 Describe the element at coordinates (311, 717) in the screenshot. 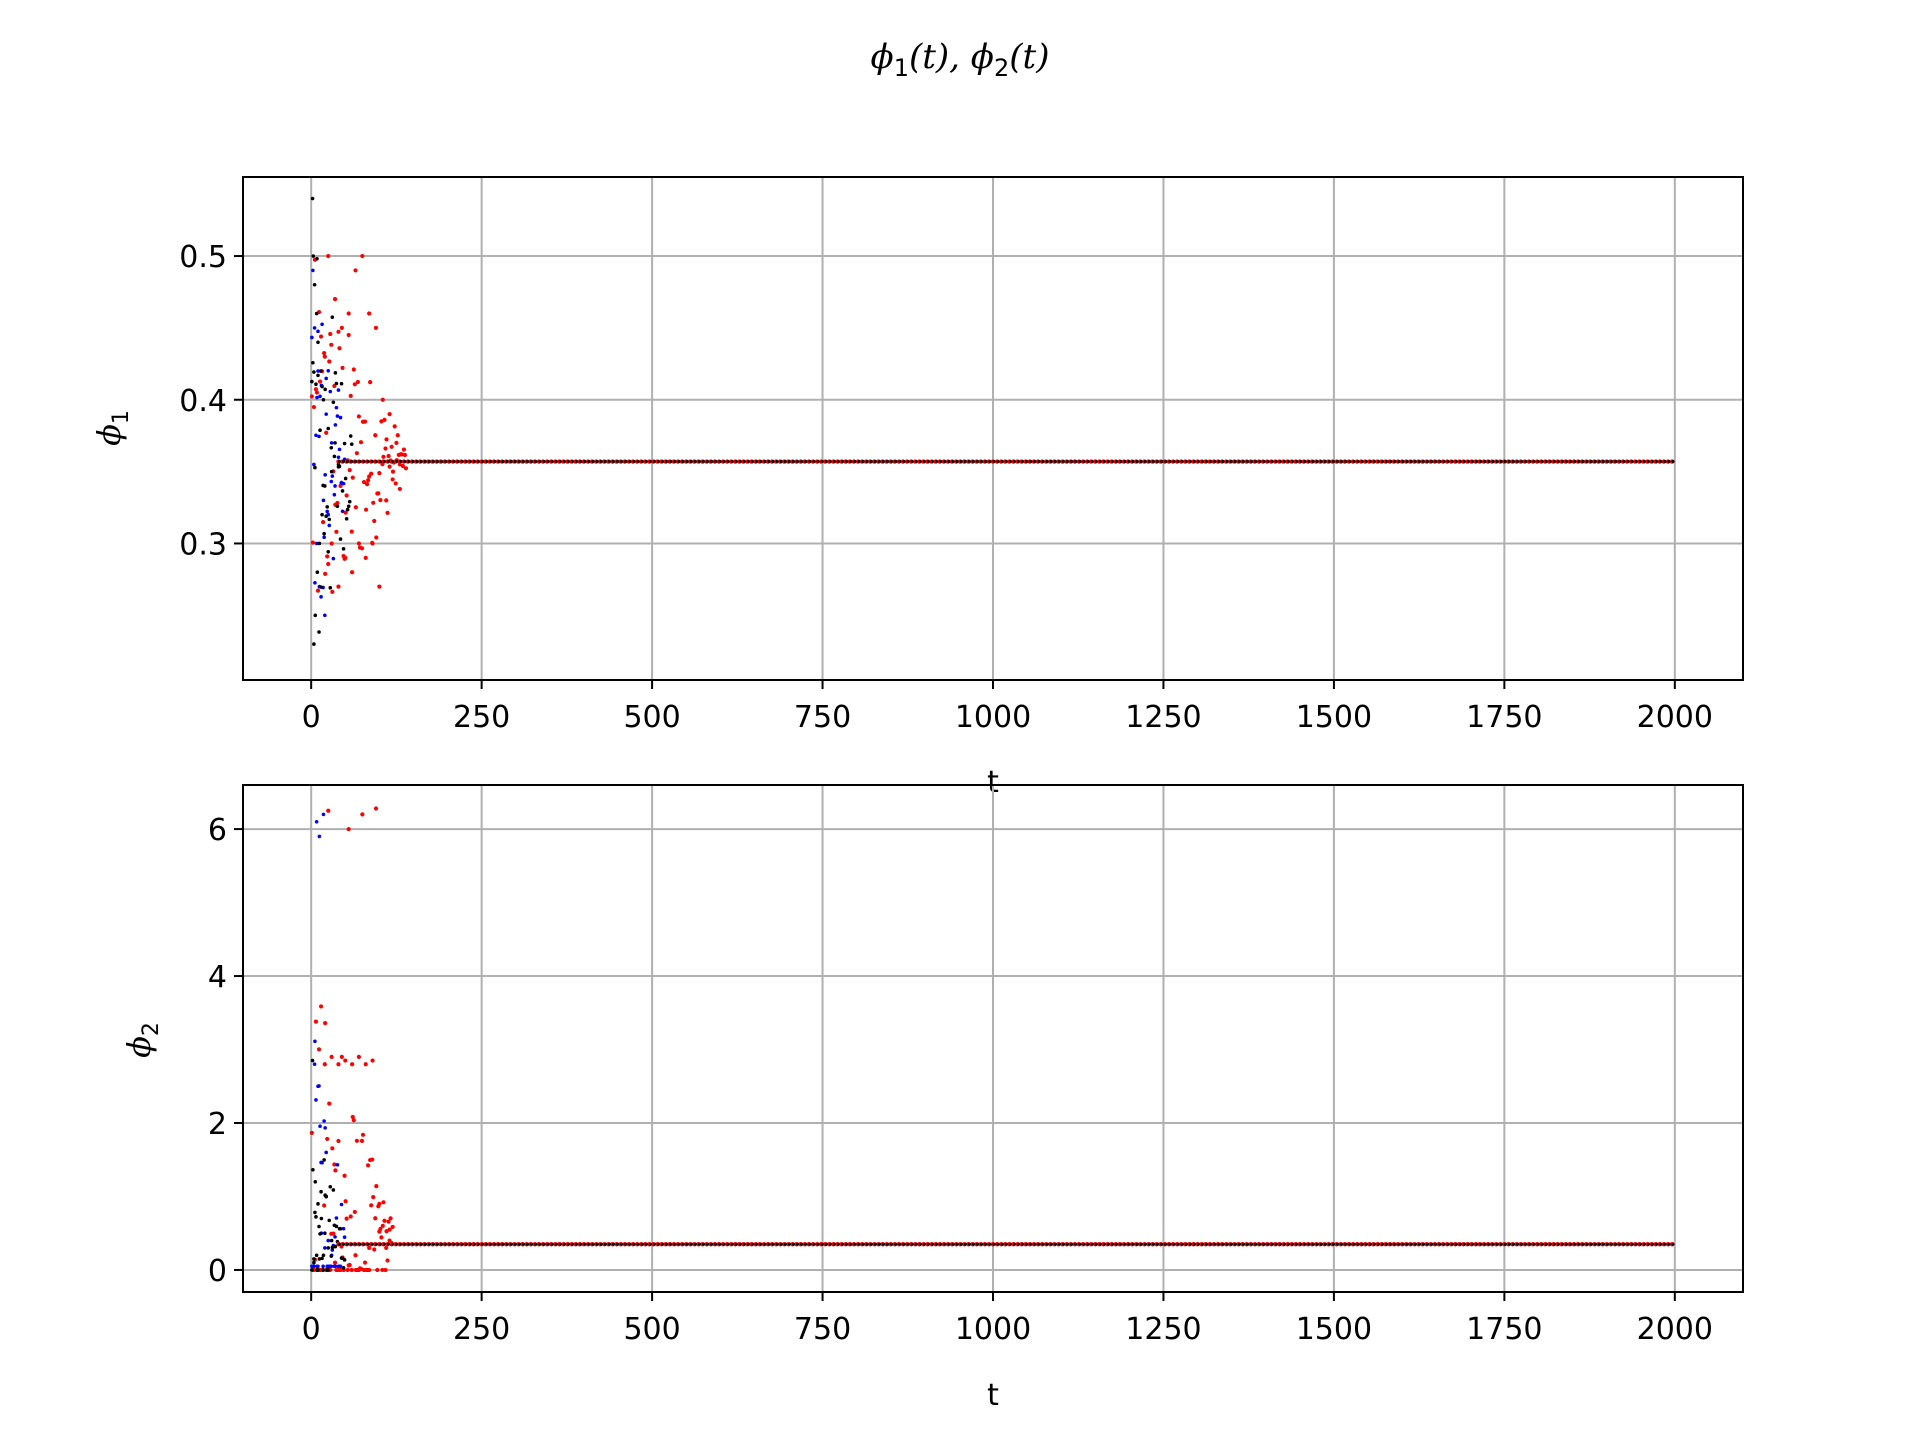

I see `phi1-xtick-label: 0` at that location.